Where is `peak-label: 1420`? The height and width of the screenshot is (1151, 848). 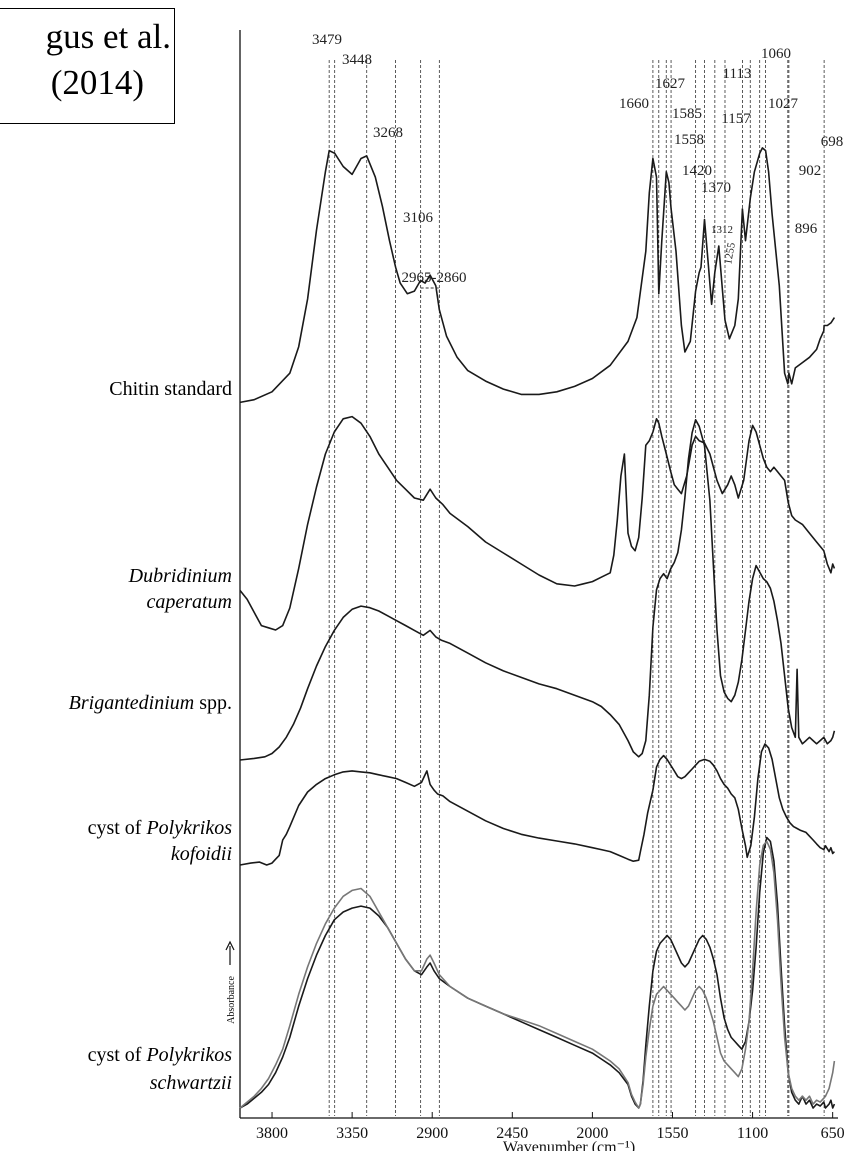
peak-label: 1420 is located at coordinates (697, 171).